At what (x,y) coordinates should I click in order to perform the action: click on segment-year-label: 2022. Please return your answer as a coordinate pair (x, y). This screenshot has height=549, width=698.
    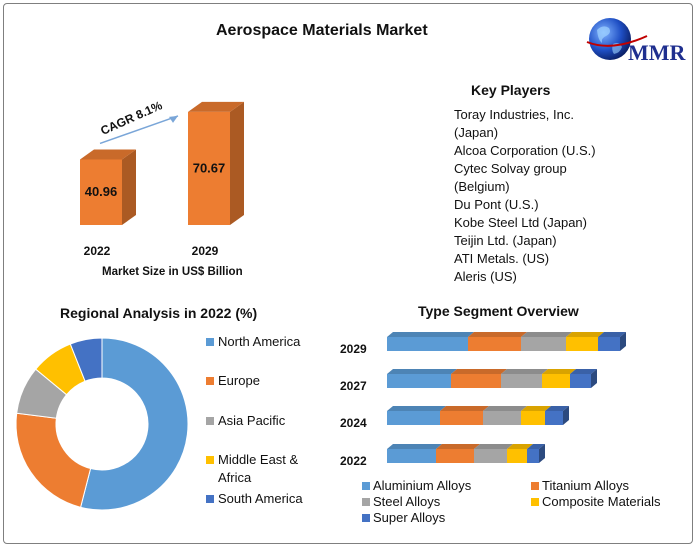
    Looking at the image, I should click on (353, 461).